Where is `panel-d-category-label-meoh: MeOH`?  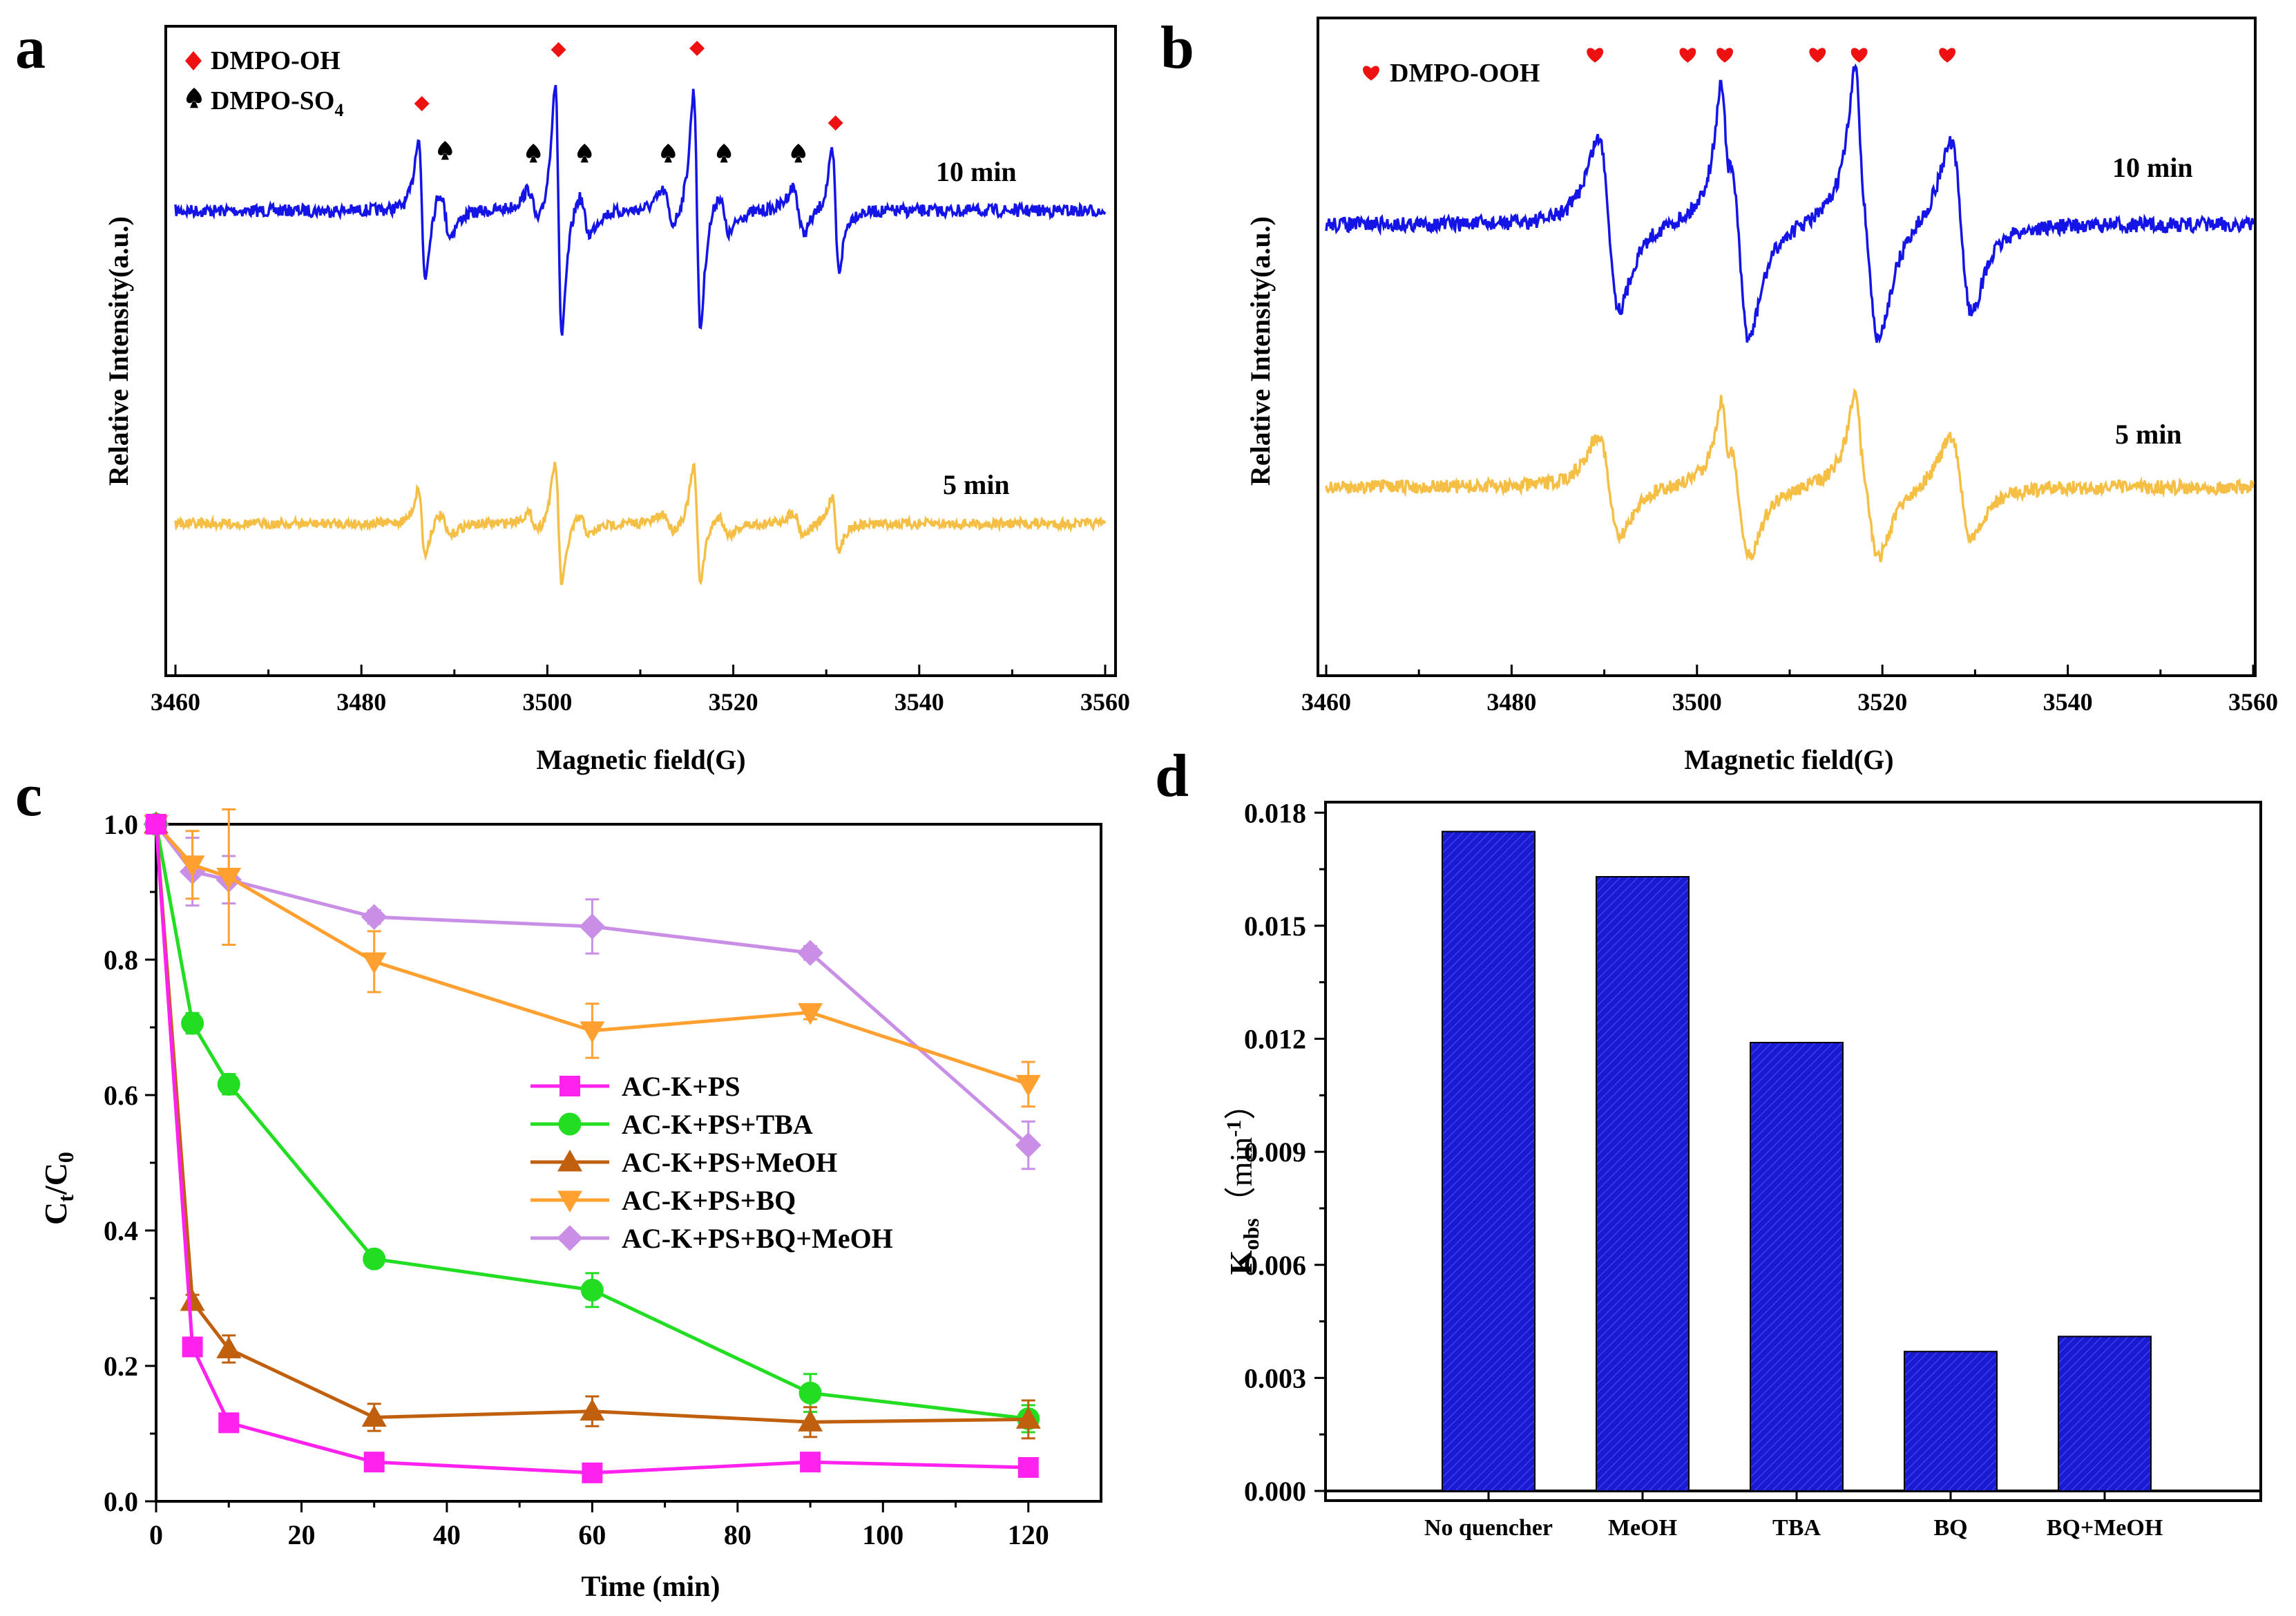
panel-d-category-label-meoh: MeOH is located at coordinates (1643, 1528).